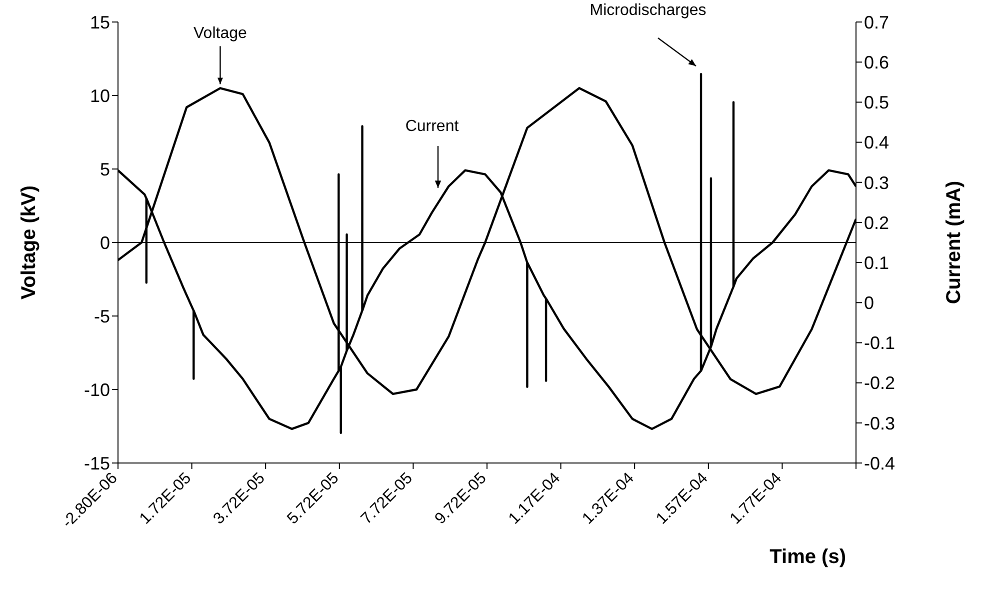 The width and height of the screenshot is (996, 595). Describe the element at coordinates (97, 390) in the screenshot. I see `y-tick-label: -10` at that location.